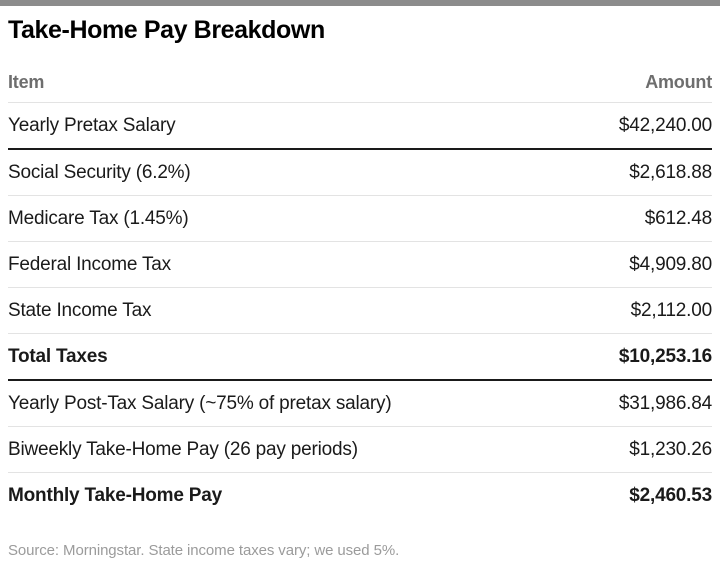 Image resolution: width=720 pixels, height=576 pixels. Describe the element at coordinates (115, 495) in the screenshot. I see `row-item-label: Monthly Take-Home Pay` at that location.